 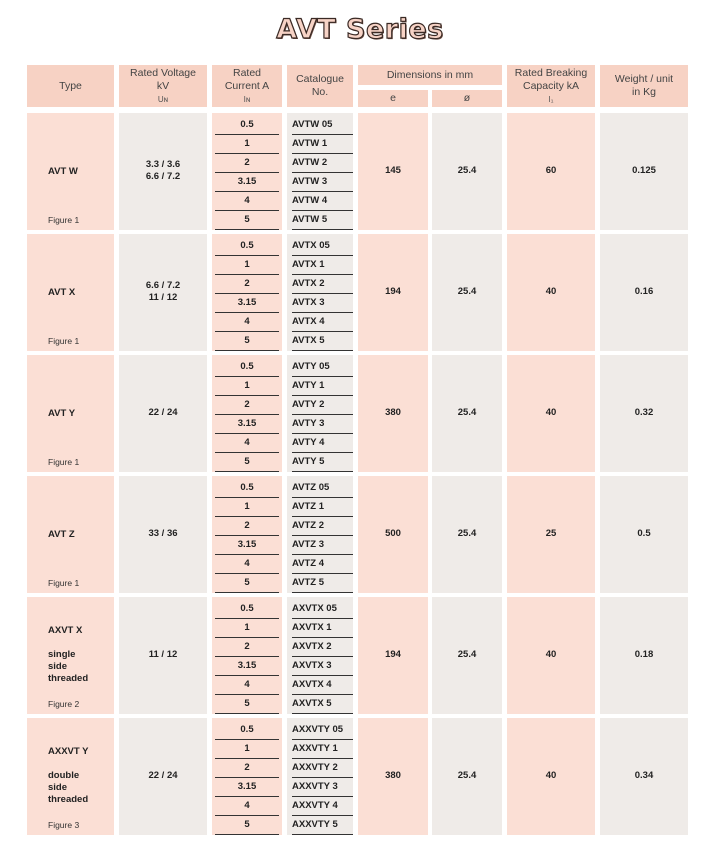 I want to click on breaking-capacity-value: 25, so click(x=551, y=533).